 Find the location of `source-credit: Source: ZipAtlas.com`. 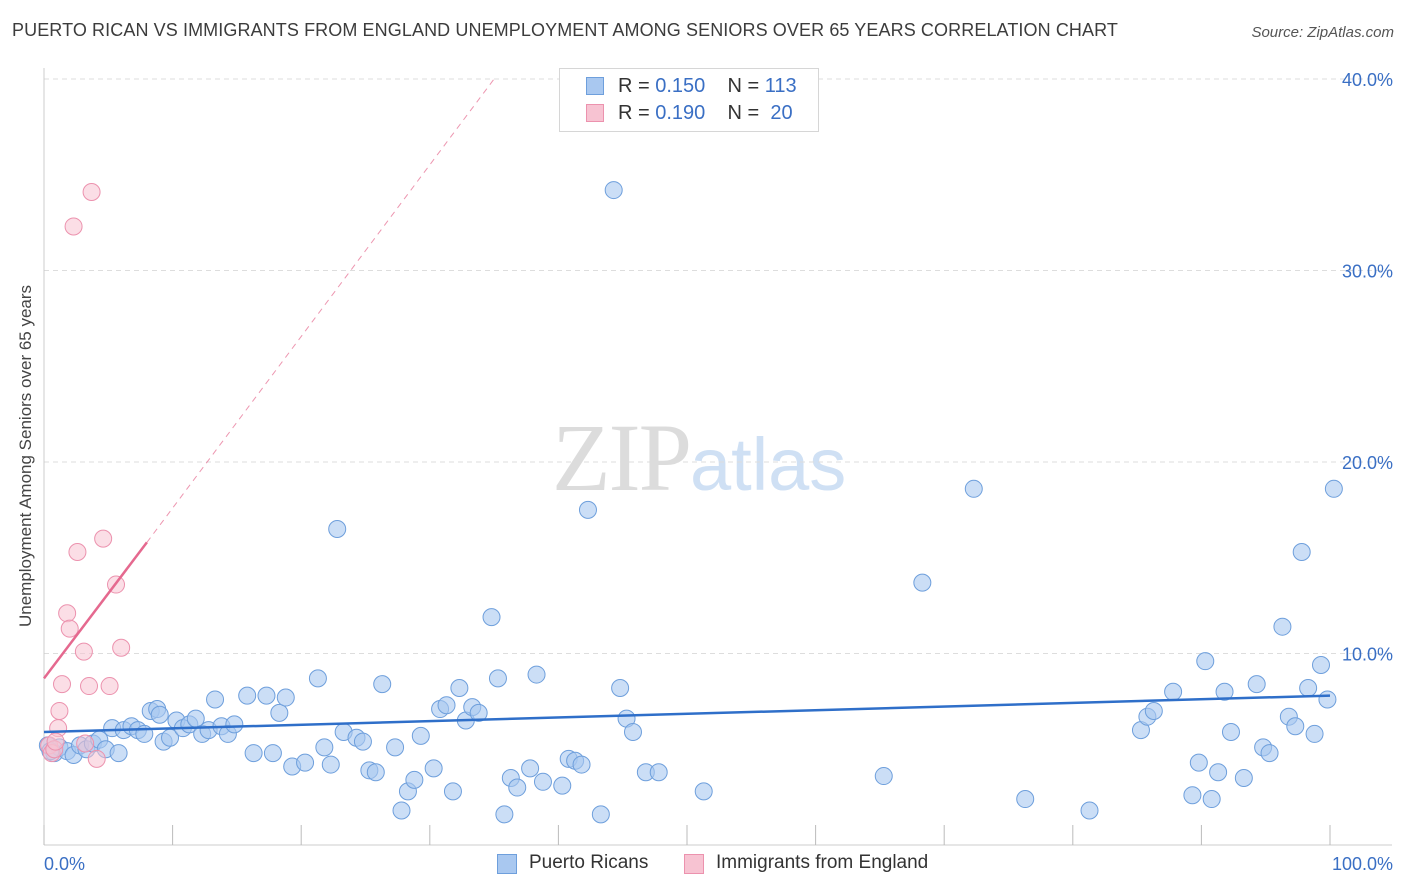

source-credit: Source: ZipAtlas.com is located at coordinates (1322, 32).